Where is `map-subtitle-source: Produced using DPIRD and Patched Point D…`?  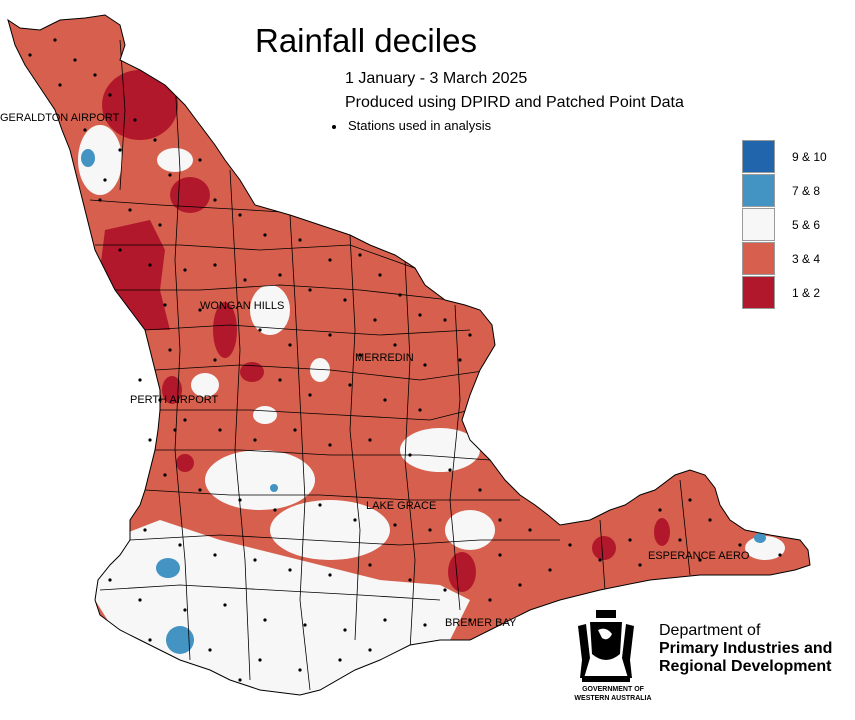 map-subtitle-source: Produced using DPIRD and Patched Point D… is located at coordinates (514, 102).